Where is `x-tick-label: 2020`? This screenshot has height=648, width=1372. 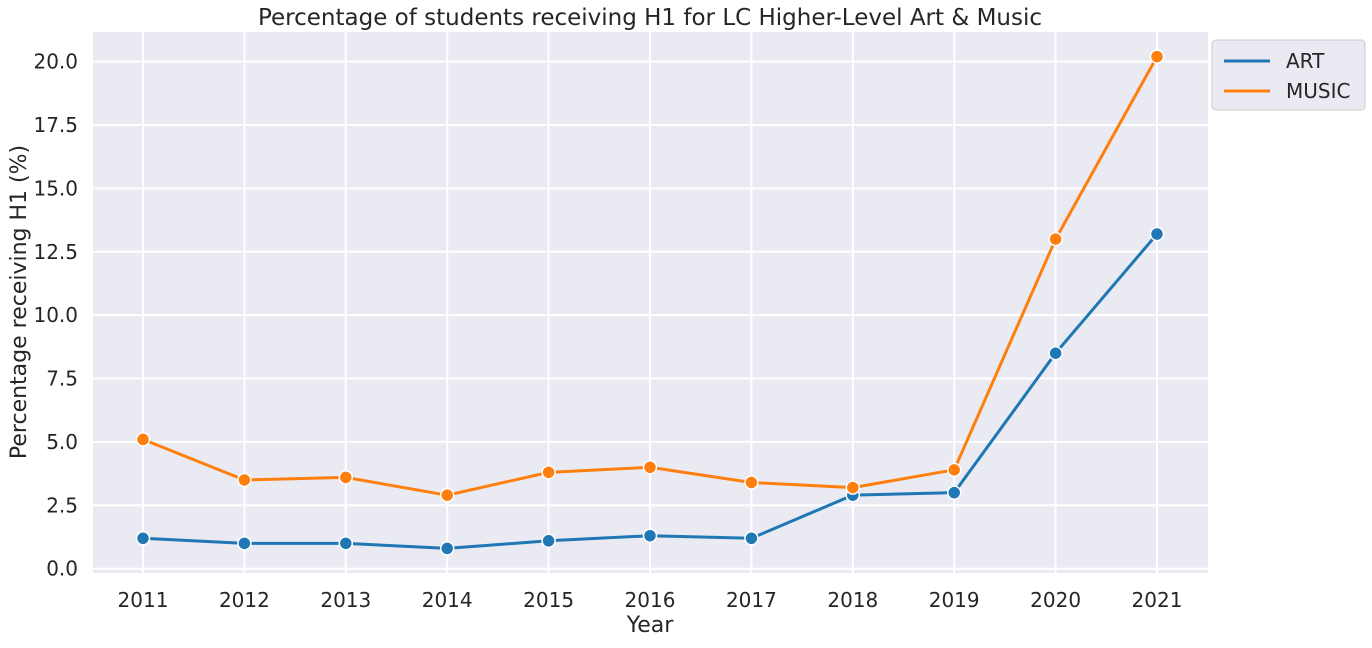 x-tick-label: 2020 is located at coordinates (1055, 600).